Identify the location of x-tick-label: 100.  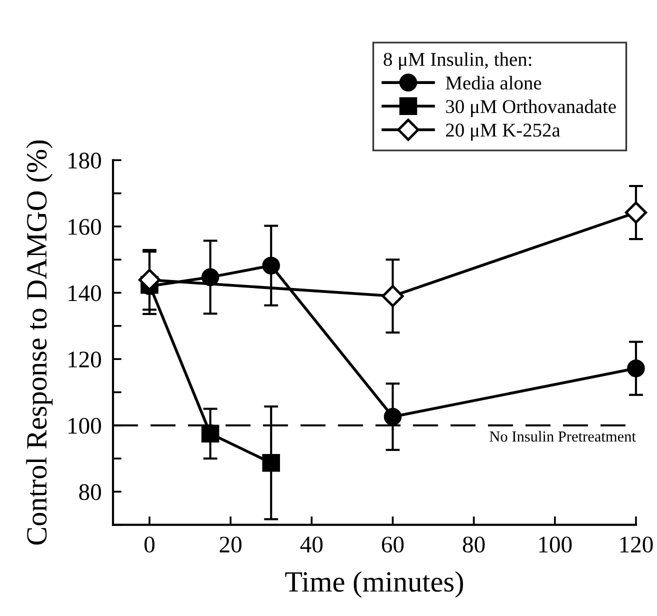
(555, 544).